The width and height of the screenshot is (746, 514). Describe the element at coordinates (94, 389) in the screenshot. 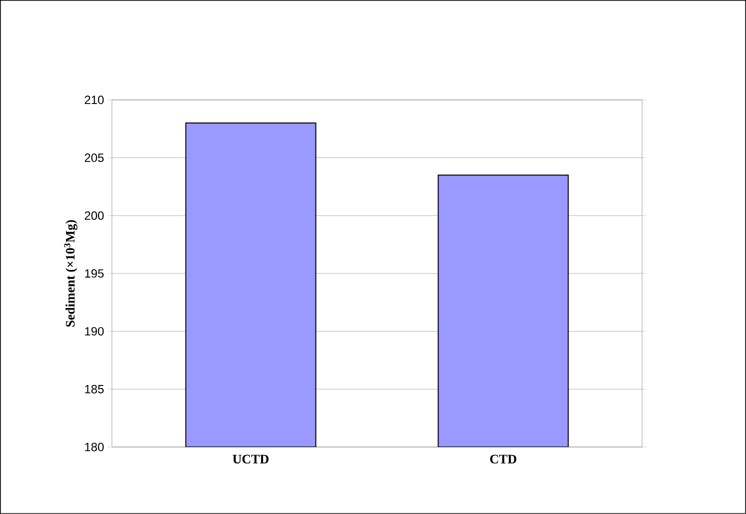

I see `y-tick-label: 185` at that location.